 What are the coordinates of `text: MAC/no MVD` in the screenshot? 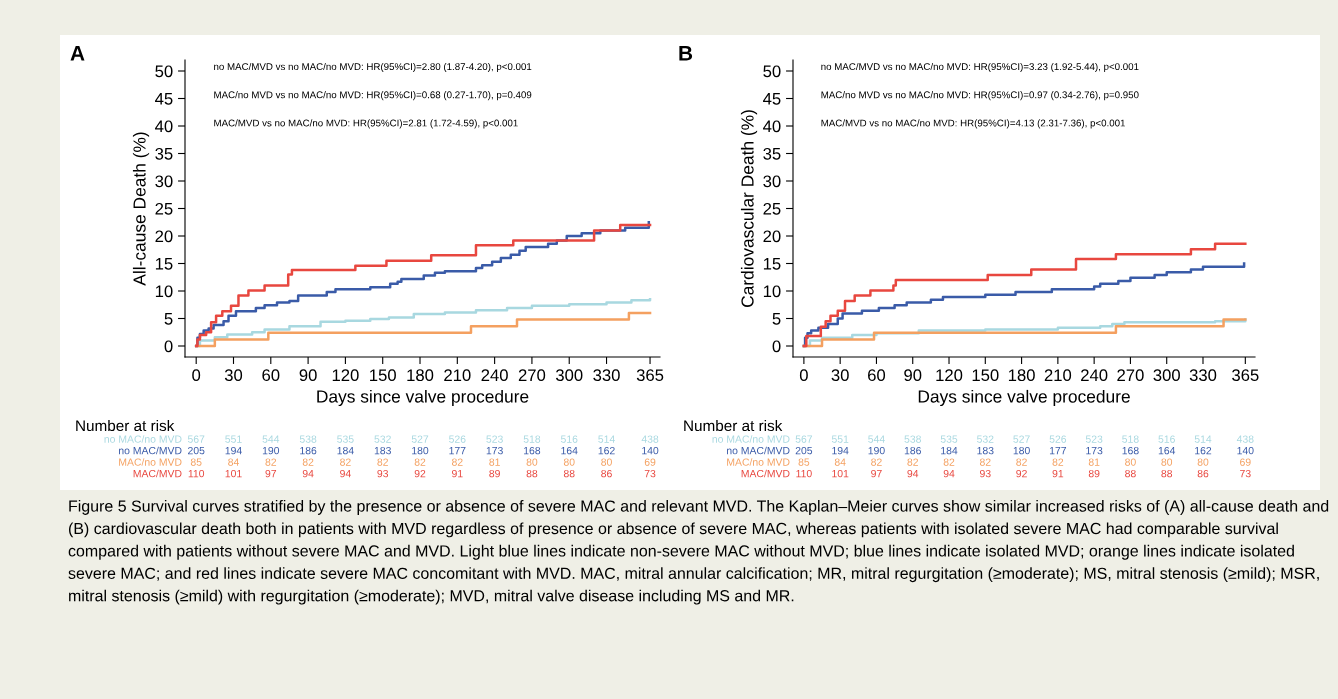 It's located at (758, 462).